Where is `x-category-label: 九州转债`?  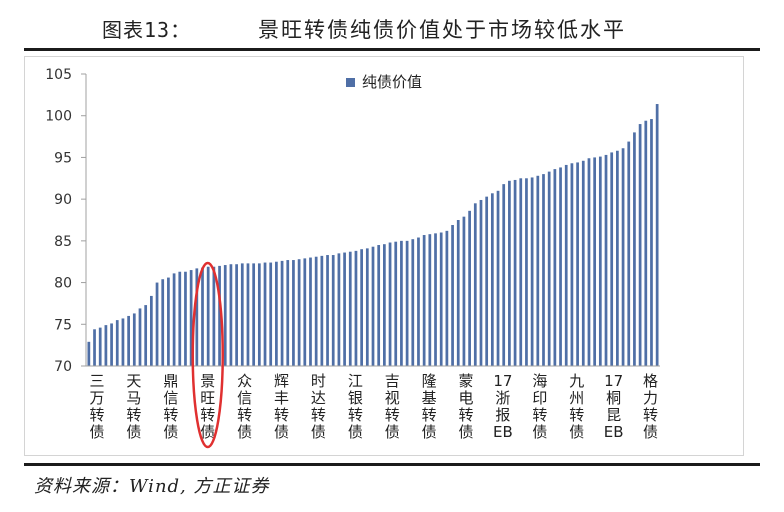 x-category-label: 九州转债 is located at coordinates (576, 406).